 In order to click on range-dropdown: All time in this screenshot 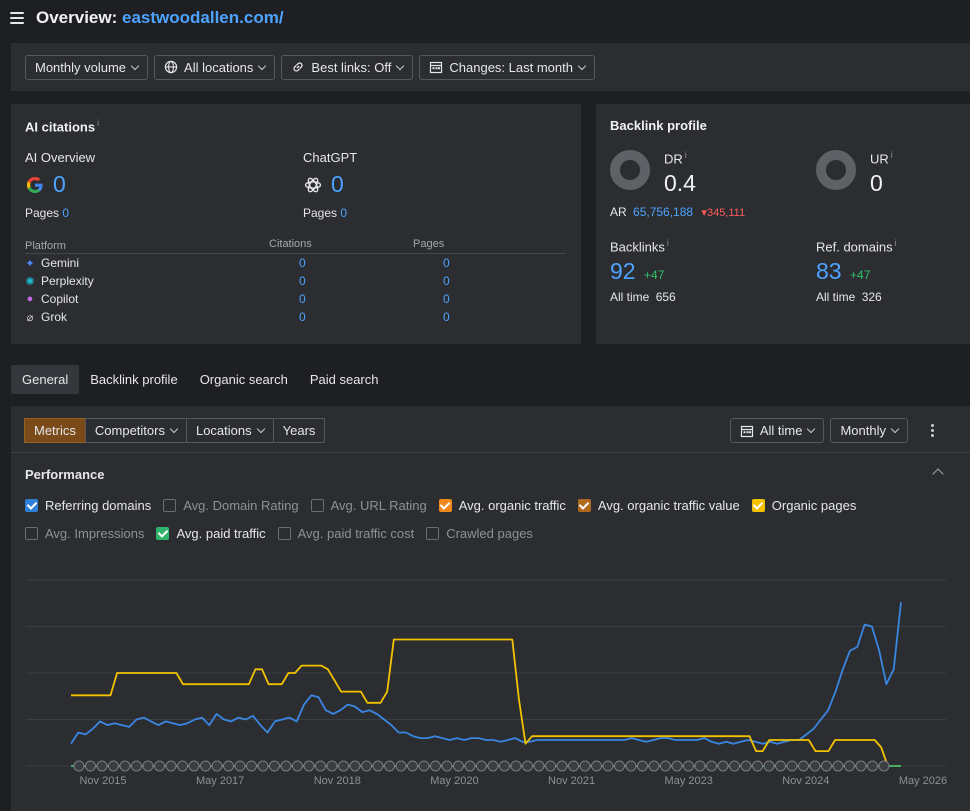, I will do `click(777, 430)`.